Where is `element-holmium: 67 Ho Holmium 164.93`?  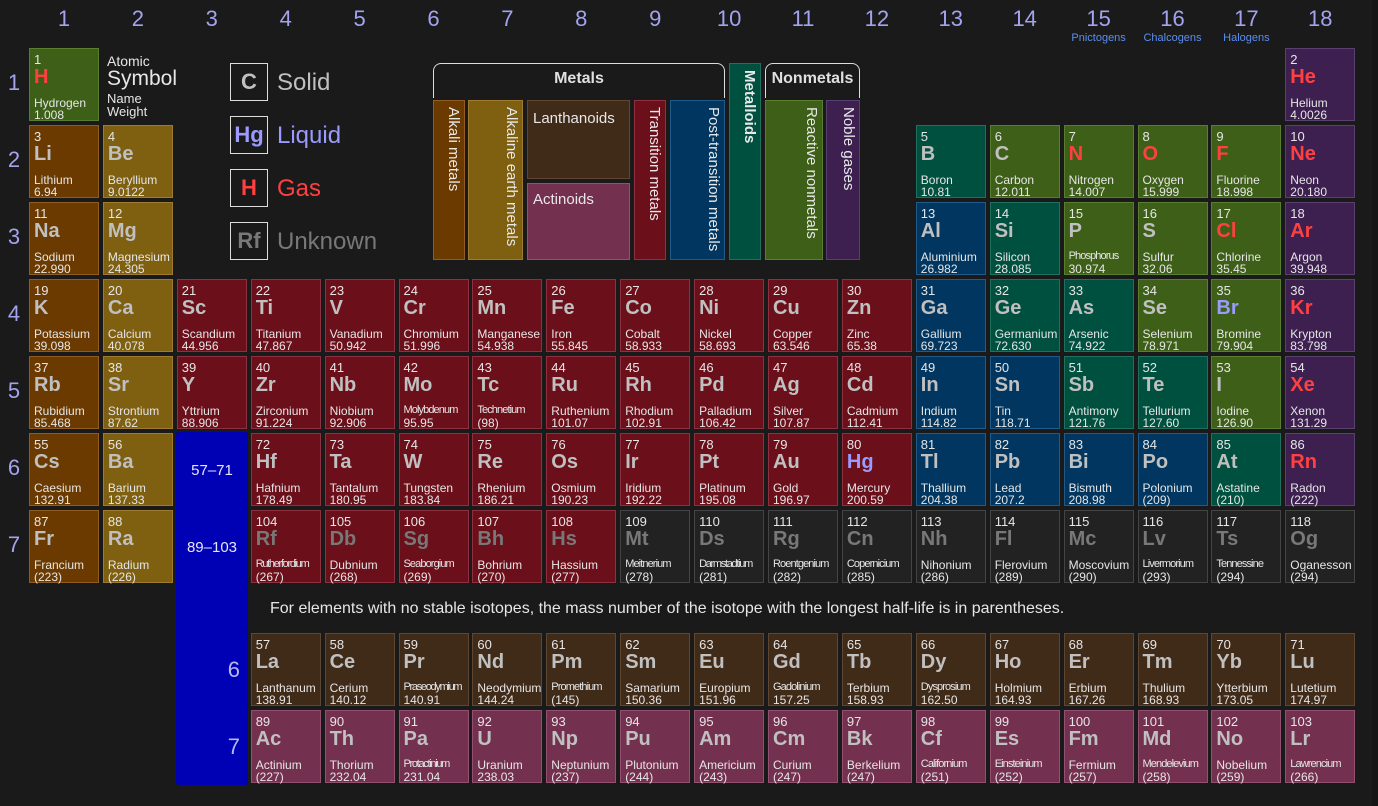
element-holmium: 67 Ho Holmium 164.93 is located at coordinates (1024, 670).